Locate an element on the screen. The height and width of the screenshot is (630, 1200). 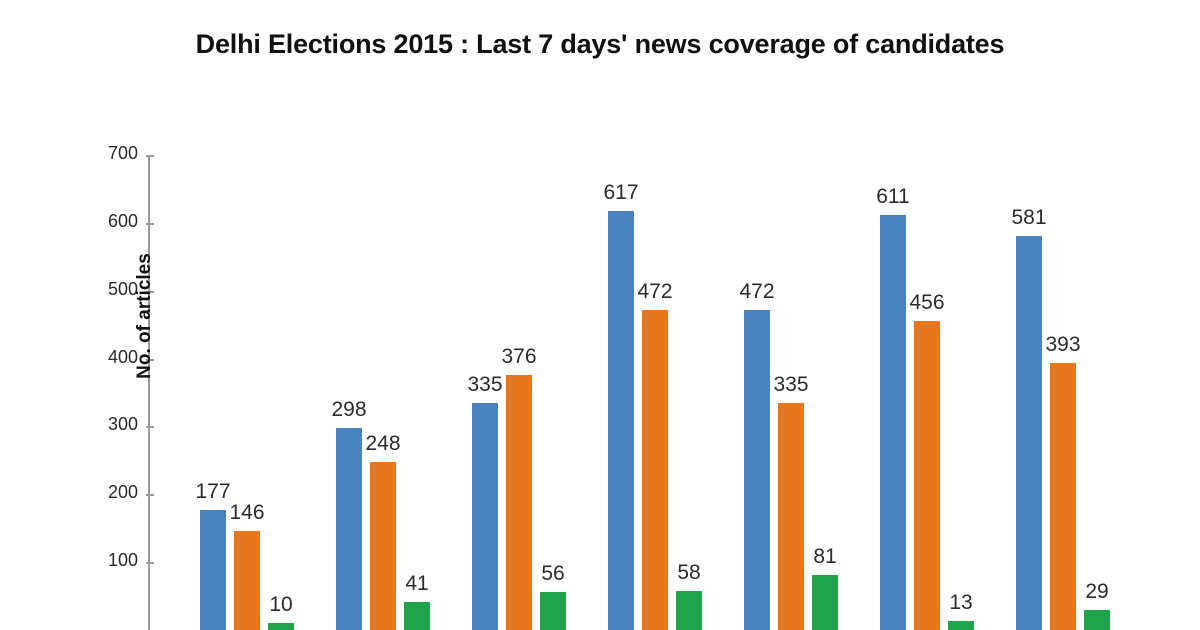
bar-group: 611 456 13 is located at coordinates (926, 392).